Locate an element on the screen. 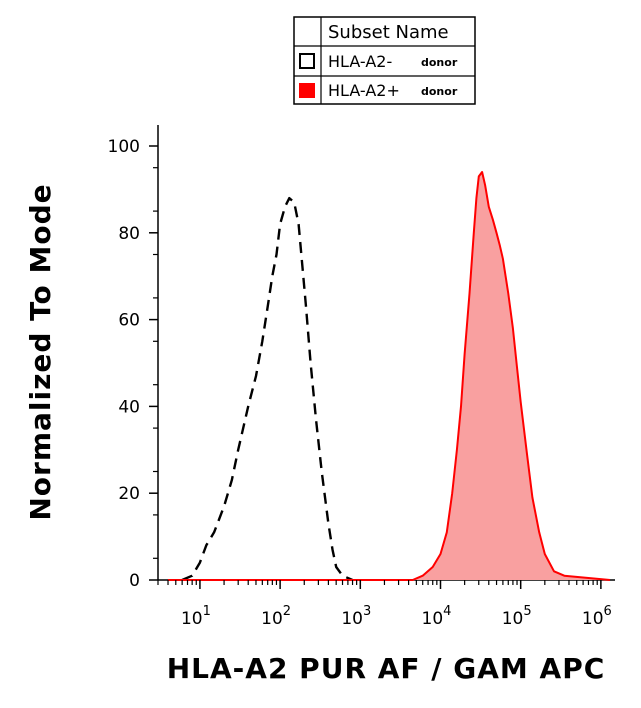 This screenshot has height=708, width=641. legend-frame is located at coordinates (384, 60).